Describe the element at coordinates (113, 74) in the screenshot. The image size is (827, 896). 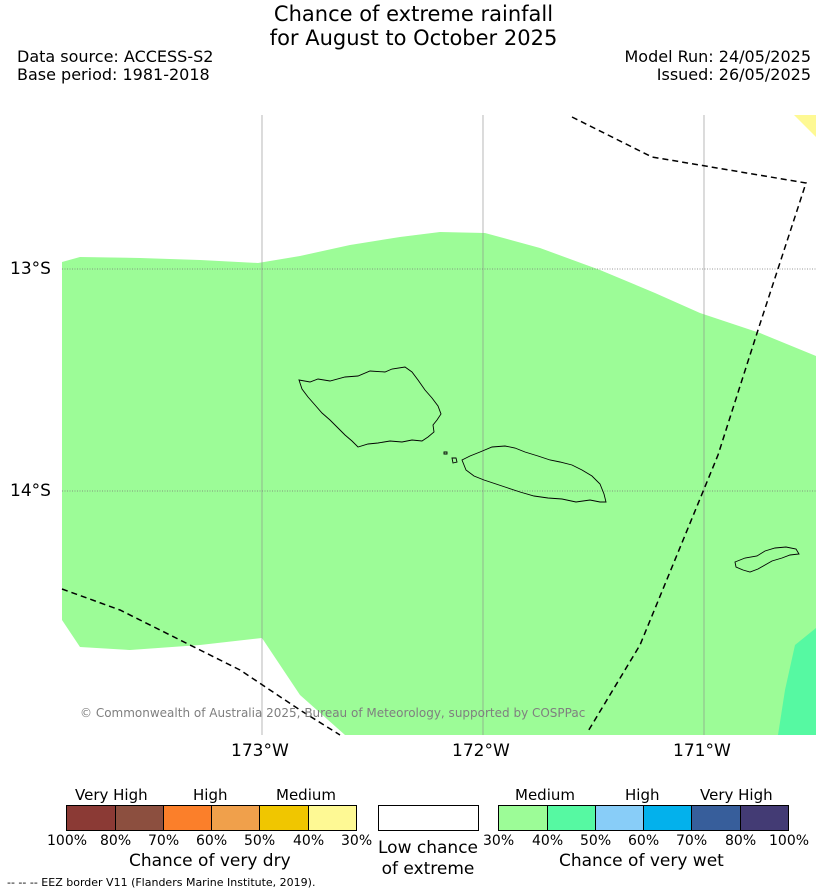
I see `base-period: Base period: 1981-2018` at that location.